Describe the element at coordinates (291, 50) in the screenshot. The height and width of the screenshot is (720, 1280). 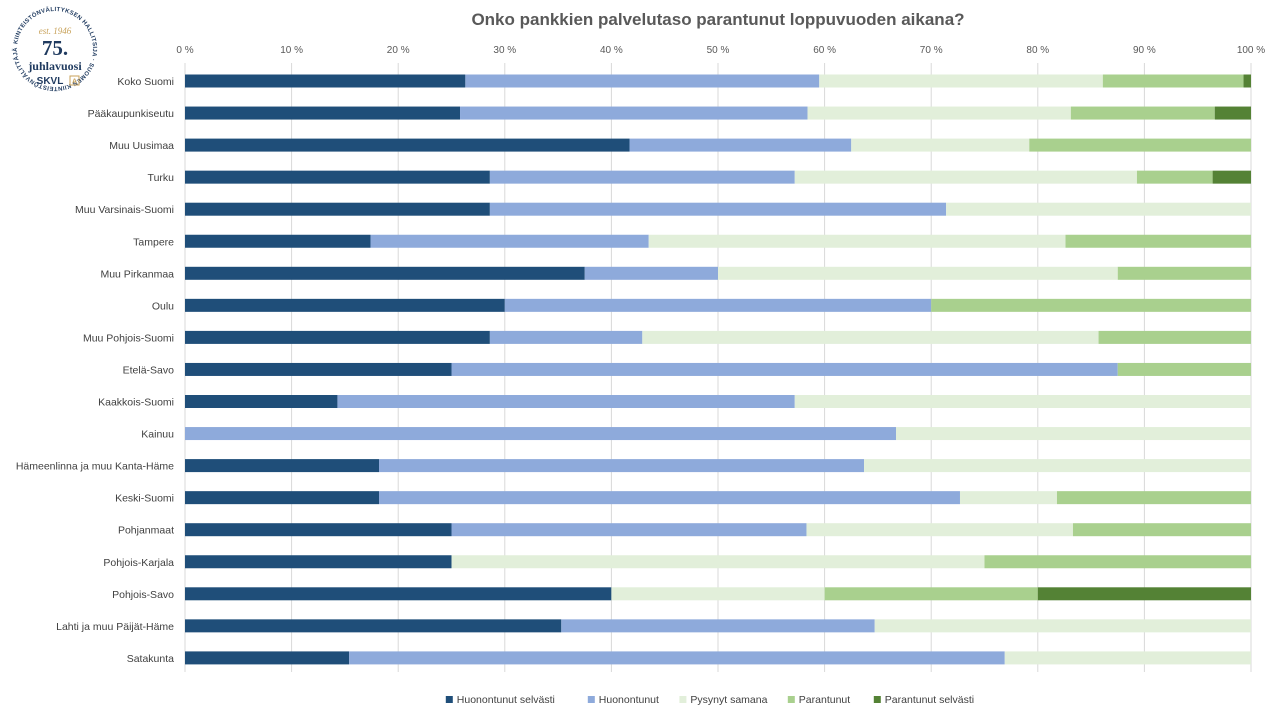
I see `x-tick-label: 10 %` at that location.